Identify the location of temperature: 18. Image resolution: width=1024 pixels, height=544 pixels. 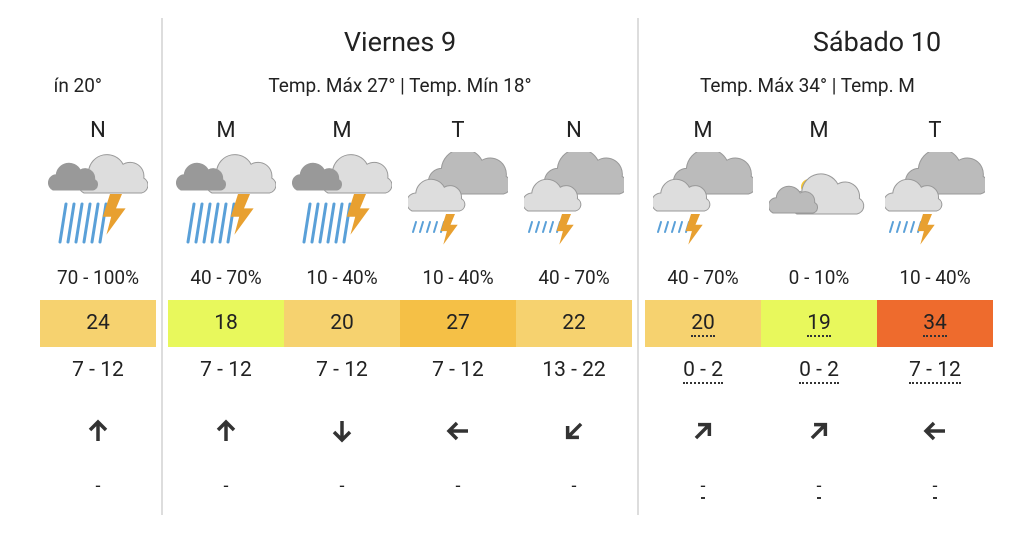
(226, 323).